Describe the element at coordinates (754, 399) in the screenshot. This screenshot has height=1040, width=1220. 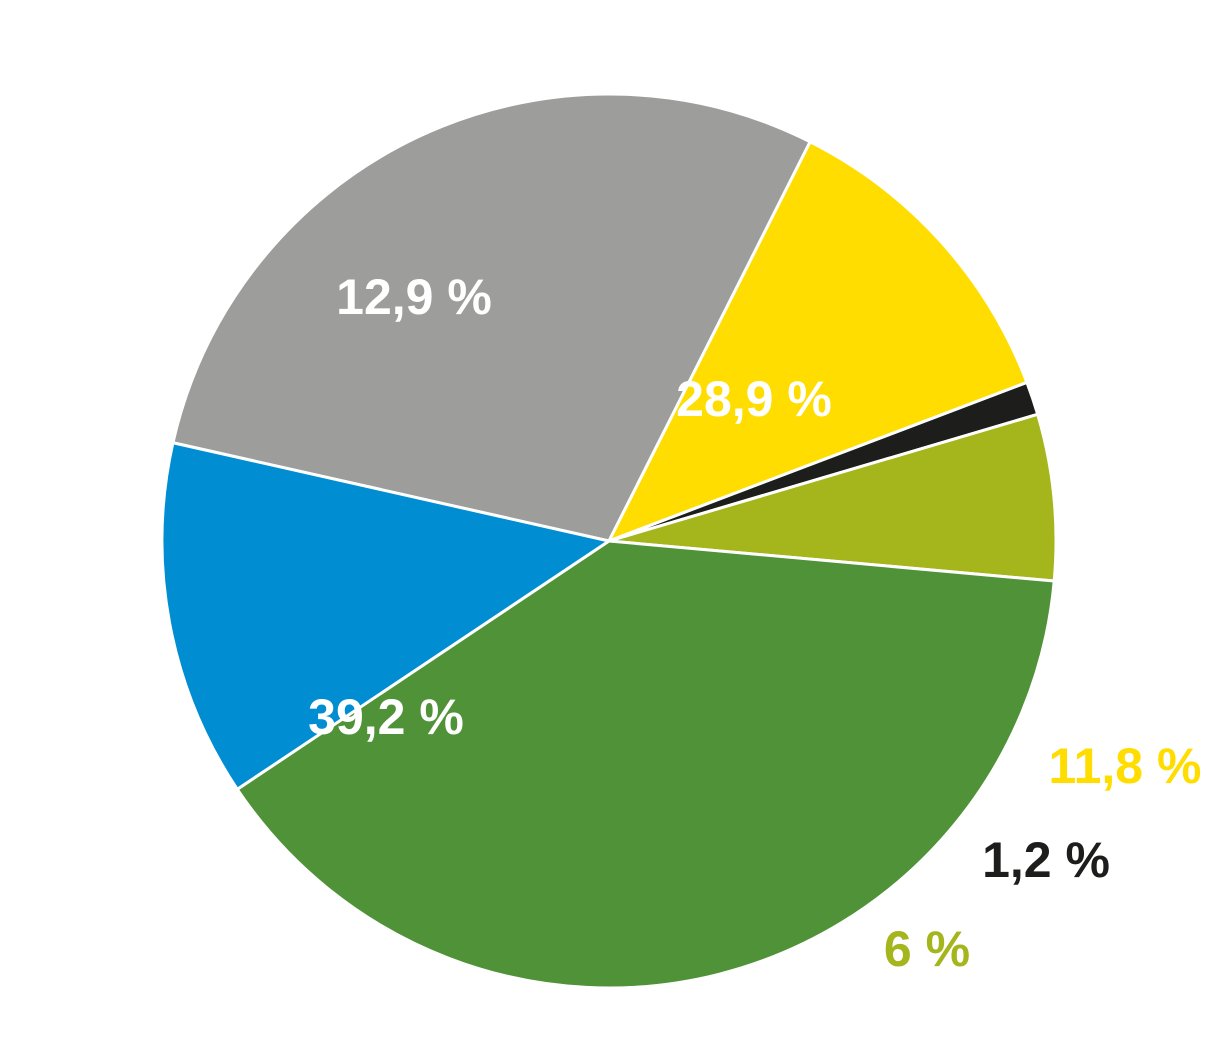
I see `slice-label-28-9: 28,9 %` at that location.